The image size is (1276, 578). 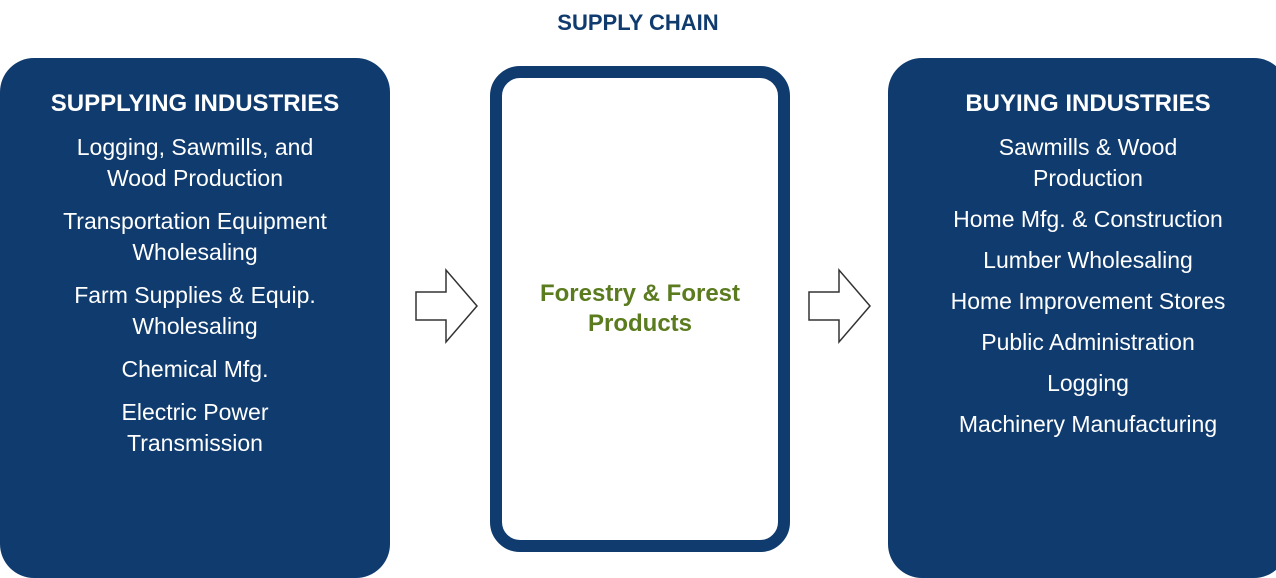 I want to click on list-item: Public Administration, so click(x=1085, y=342).